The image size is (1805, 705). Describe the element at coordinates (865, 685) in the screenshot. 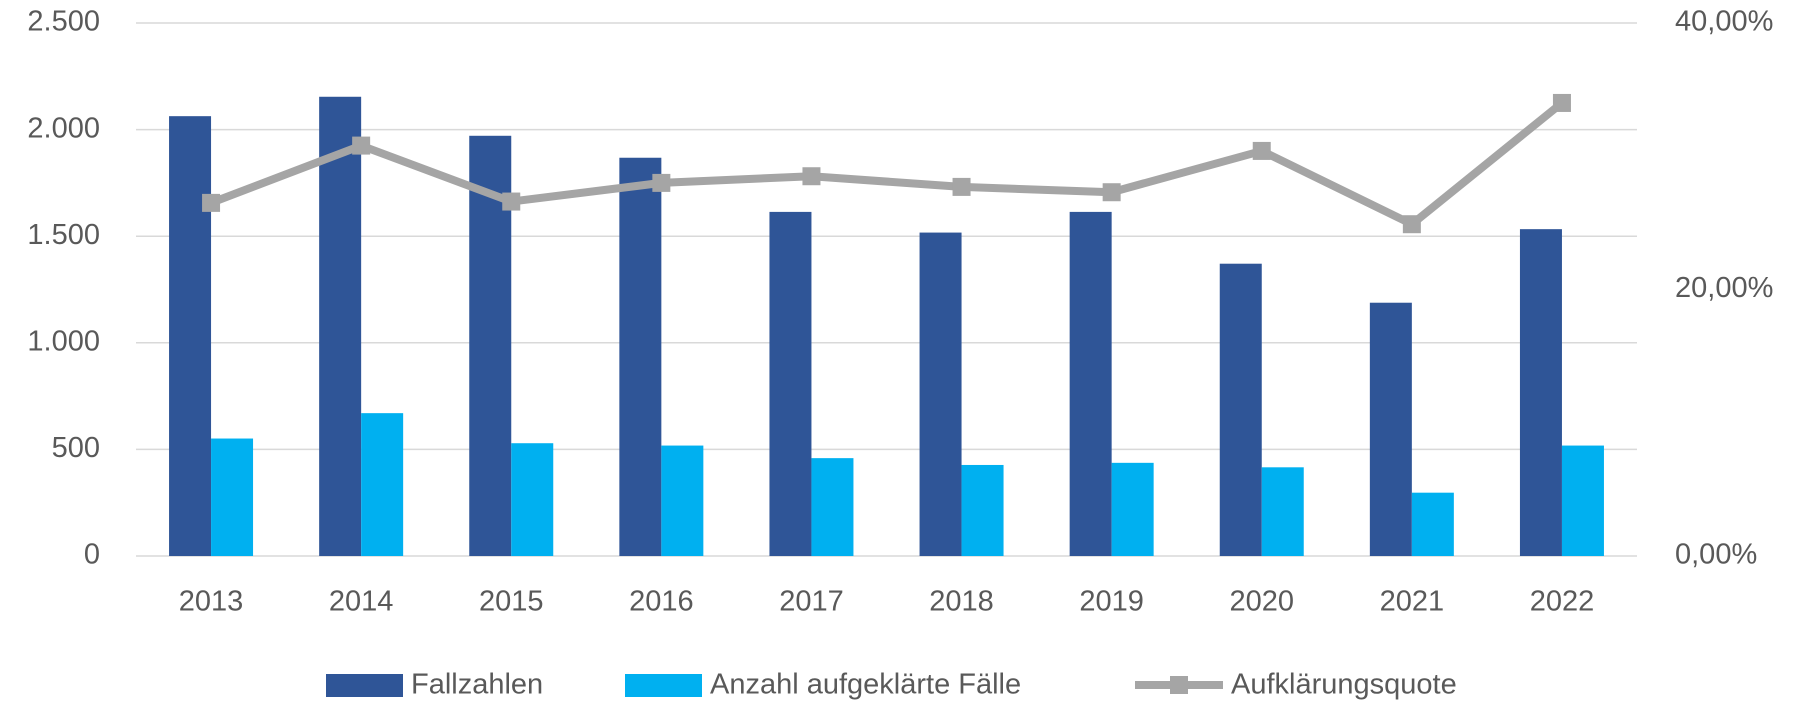

I see `legend-label: Anzahl aufgeklärte Fälle` at that location.